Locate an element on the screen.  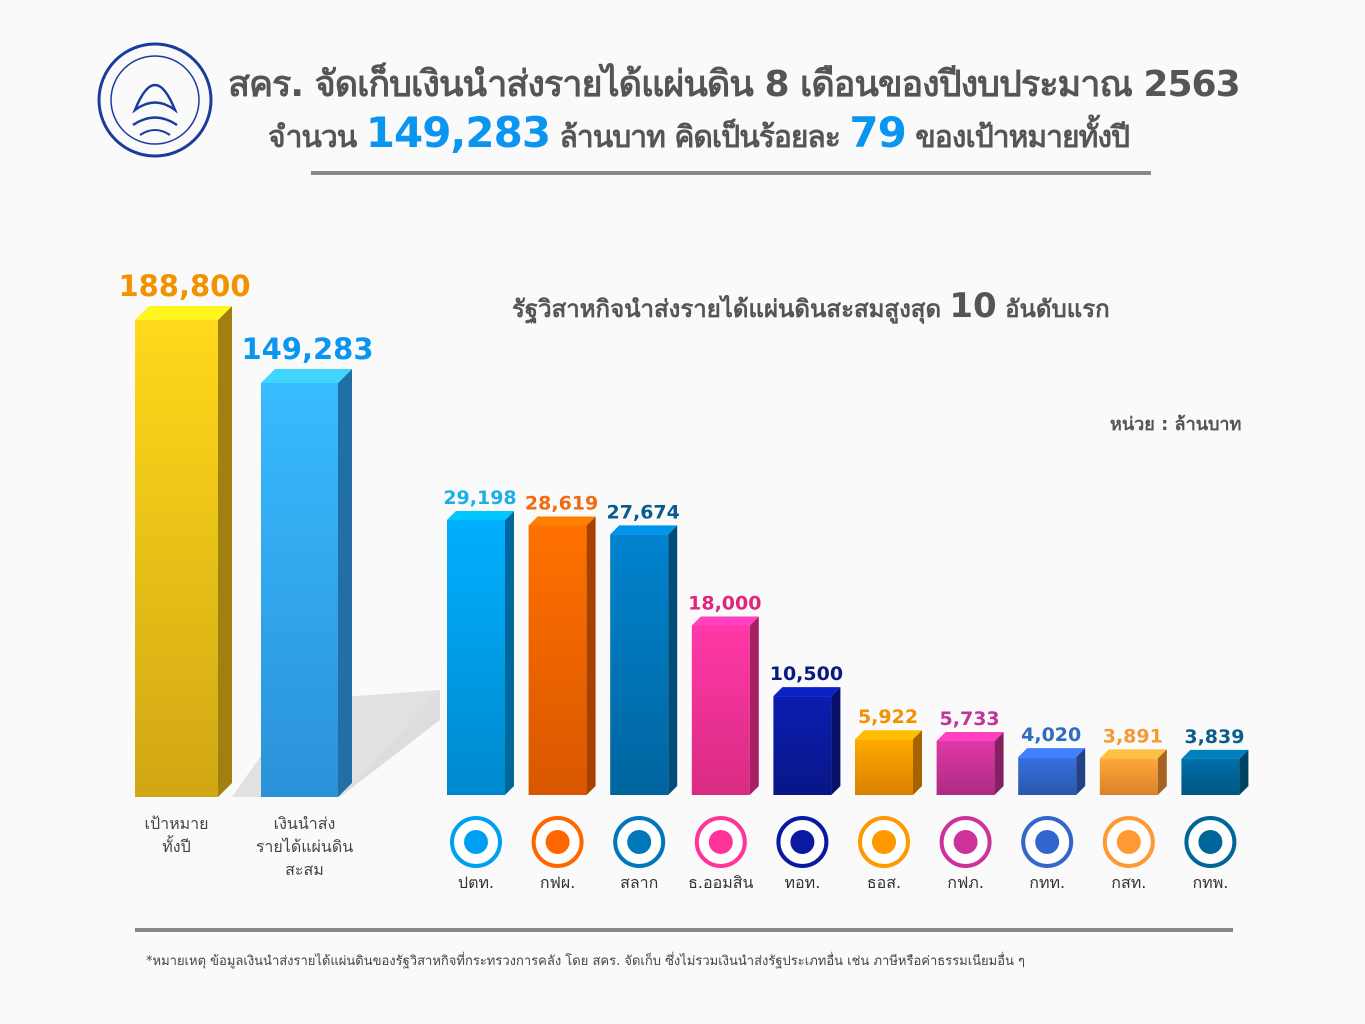
ghb-icon is located at coordinates (884, 842).